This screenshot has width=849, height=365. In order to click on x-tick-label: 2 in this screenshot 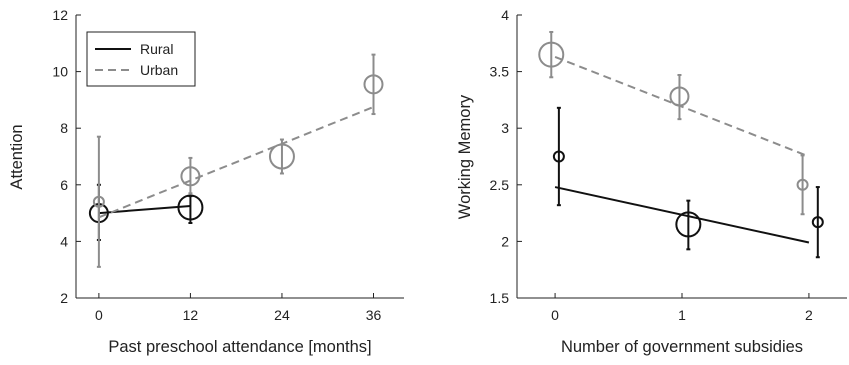, I will do `click(809, 315)`.